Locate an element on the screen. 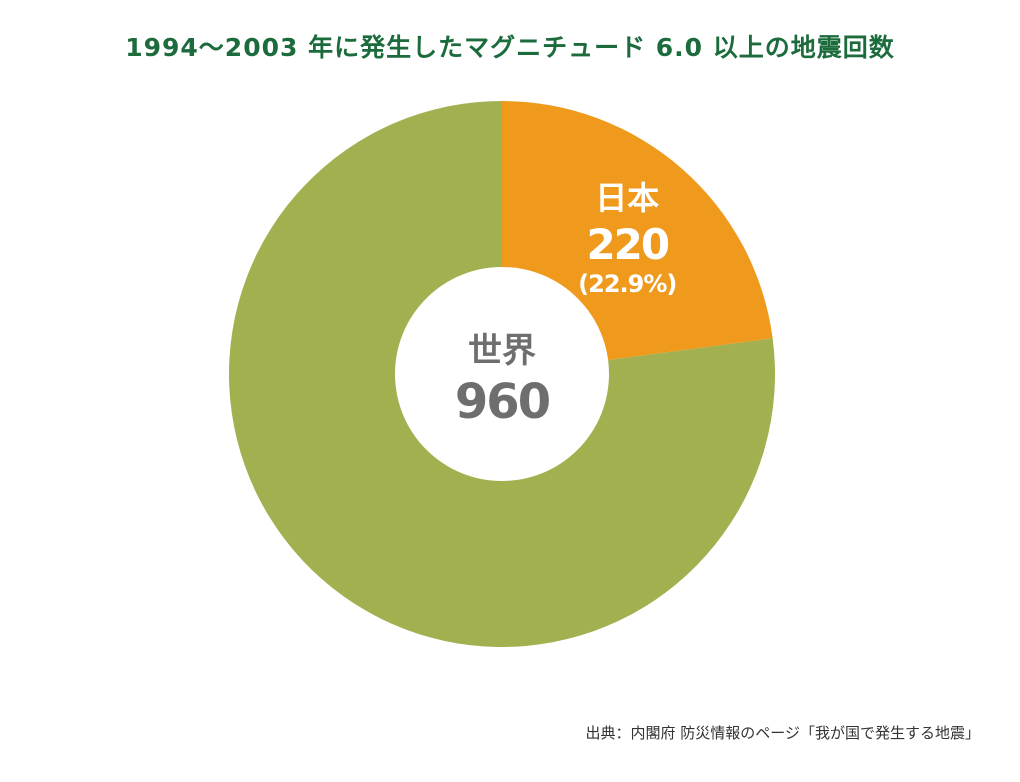 The width and height of the screenshot is (1020, 782). japan-slice-label: 日本 is located at coordinates (627, 198).